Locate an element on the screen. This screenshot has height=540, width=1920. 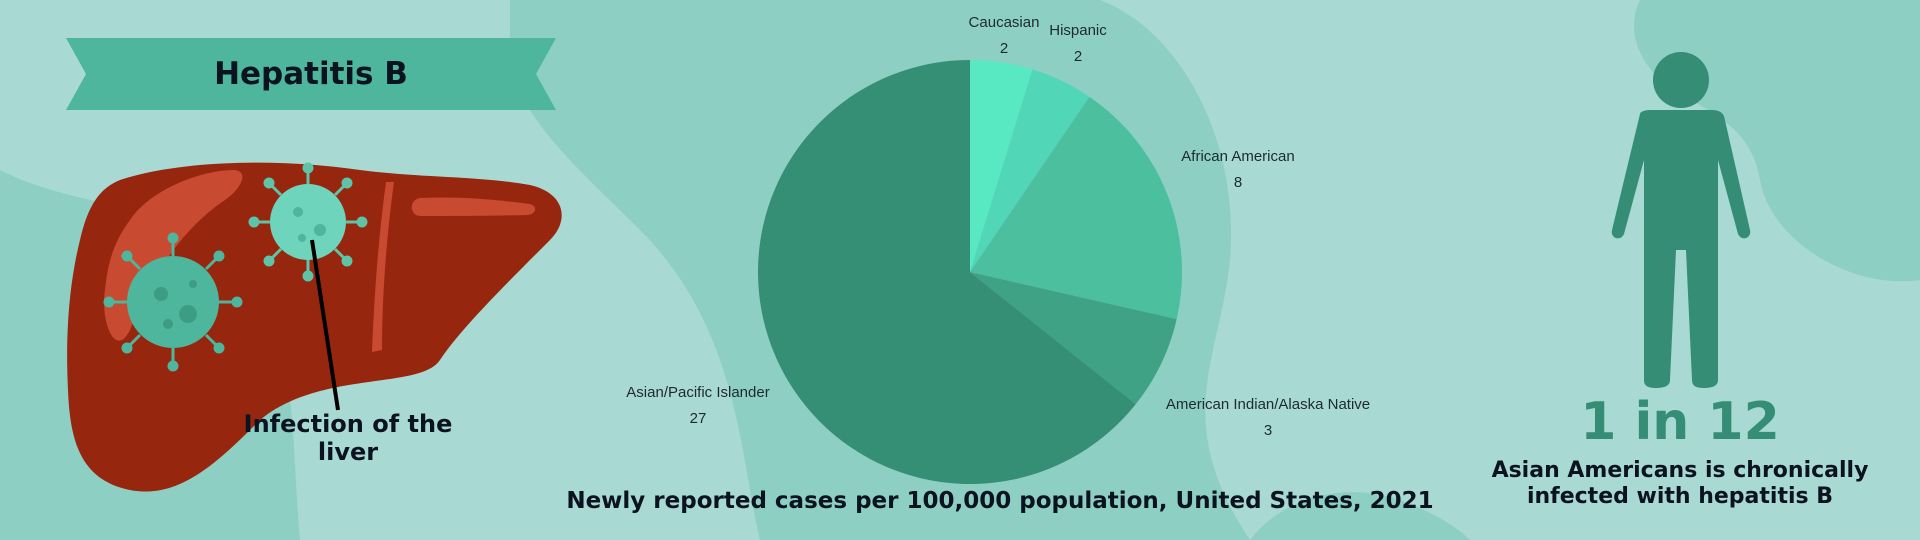
liver-highlight-right is located at coordinates (473, 206).